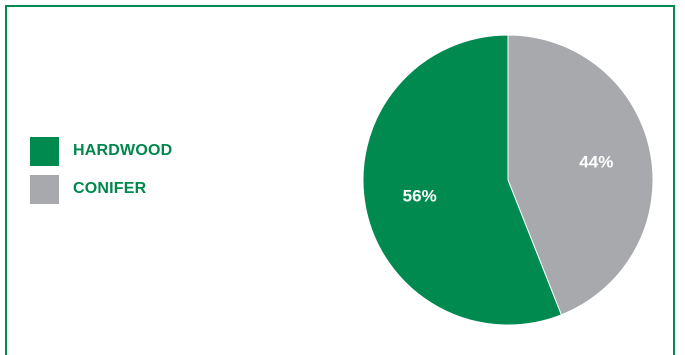  I want to click on legend-swatch-hardwood, so click(44, 151).